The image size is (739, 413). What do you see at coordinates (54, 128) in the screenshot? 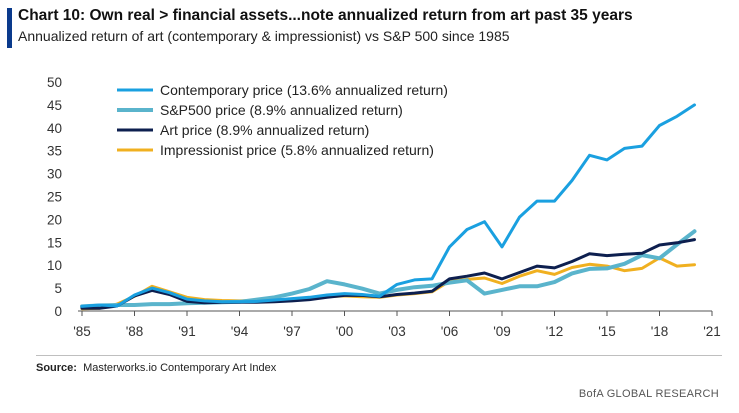
I see `y-tick-label: 40` at bounding box center [54, 128].